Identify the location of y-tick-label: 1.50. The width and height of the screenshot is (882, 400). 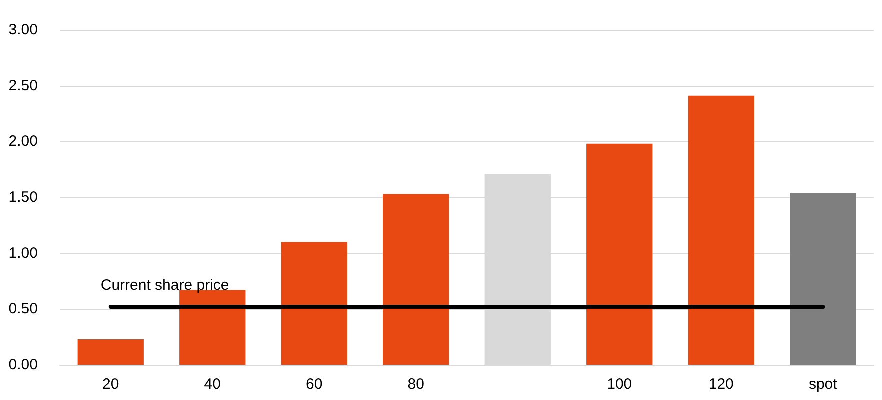
(23, 197).